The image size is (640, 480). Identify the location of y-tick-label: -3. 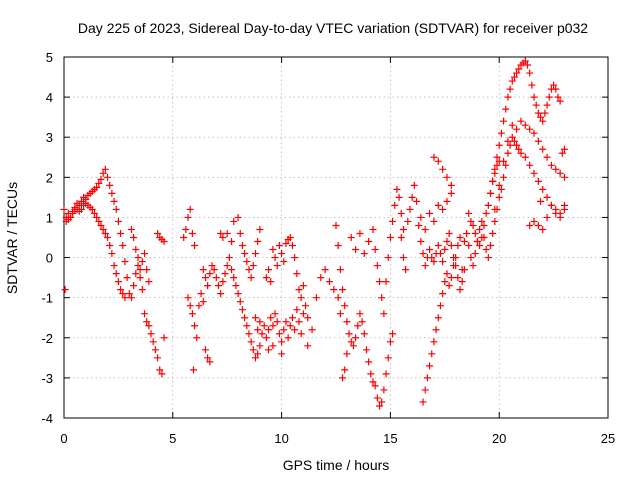
(47, 378).